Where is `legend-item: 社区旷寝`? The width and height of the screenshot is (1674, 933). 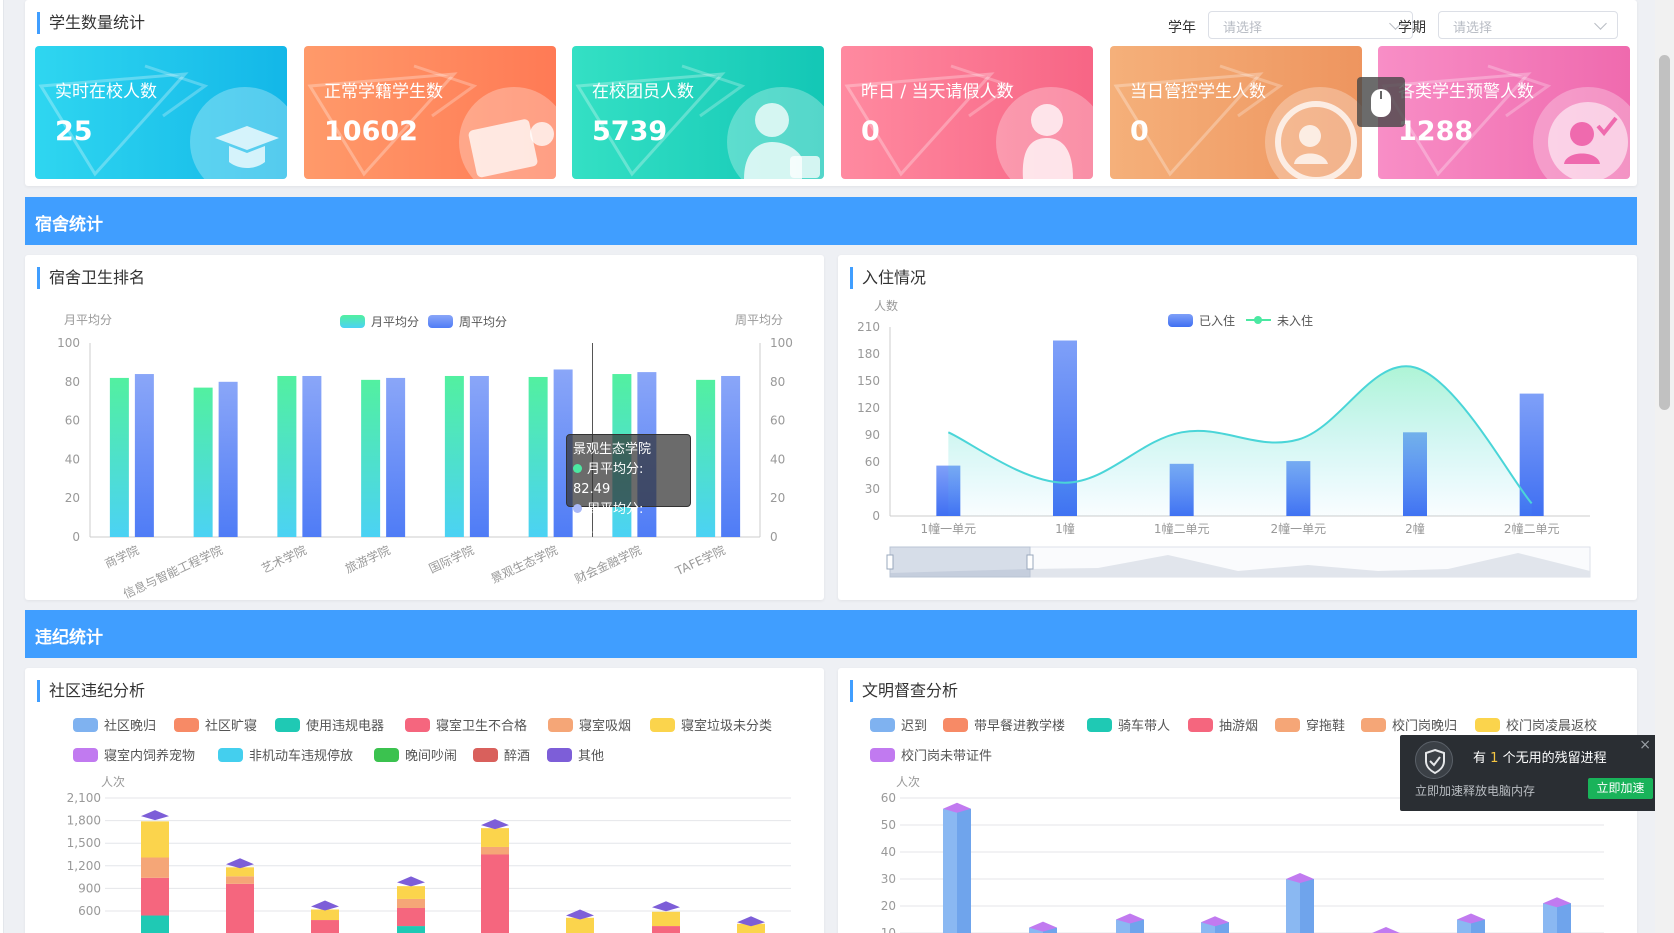 legend-item: 社区旷寝 is located at coordinates (215, 724).